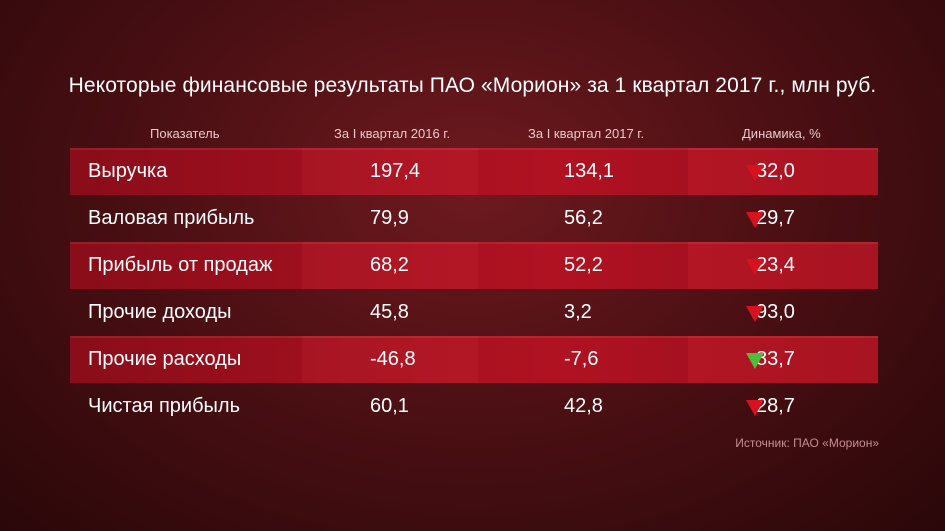  I want to click on value-2017: 42,8, so click(583, 406).